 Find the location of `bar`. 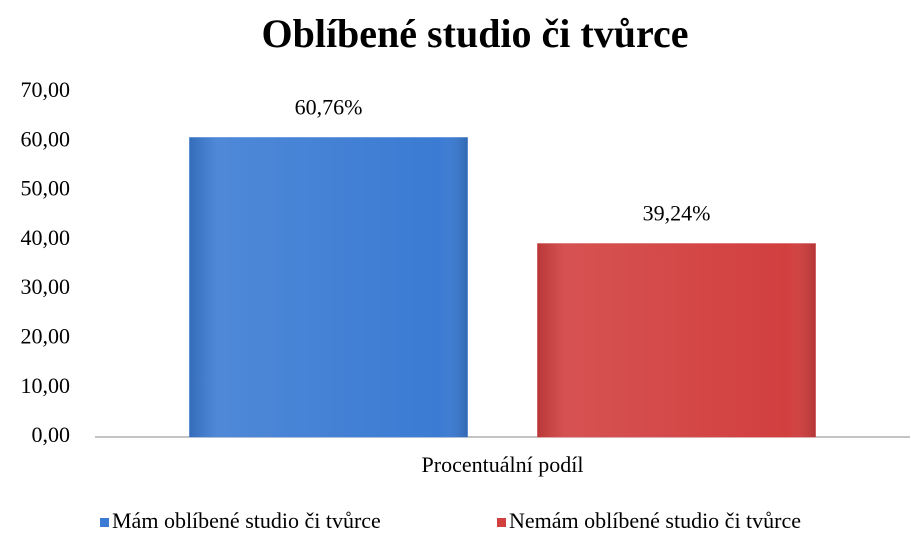

bar is located at coordinates (676, 340).